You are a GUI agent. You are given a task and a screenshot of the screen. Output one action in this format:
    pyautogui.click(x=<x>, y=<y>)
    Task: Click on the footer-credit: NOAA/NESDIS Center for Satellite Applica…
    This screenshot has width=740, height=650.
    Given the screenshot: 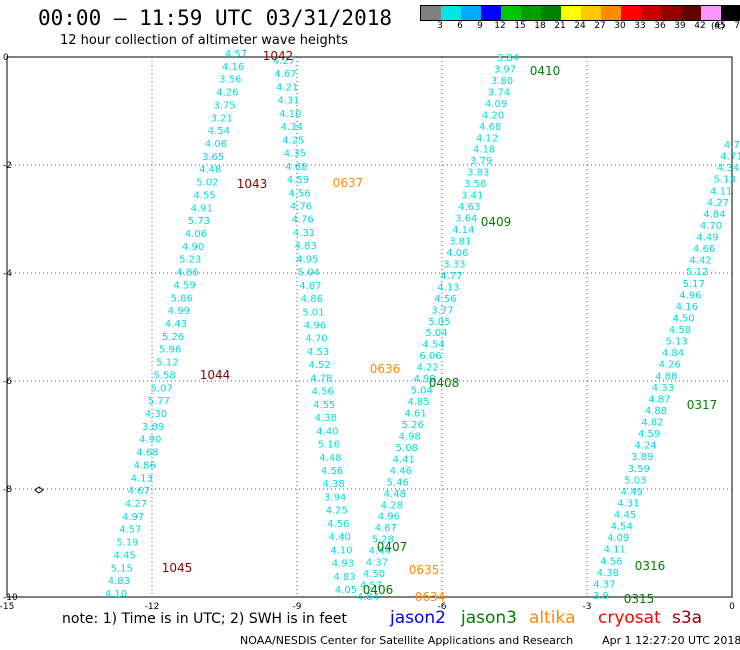 What is the action you would take?
    pyautogui.click(x=490, y=640)
    